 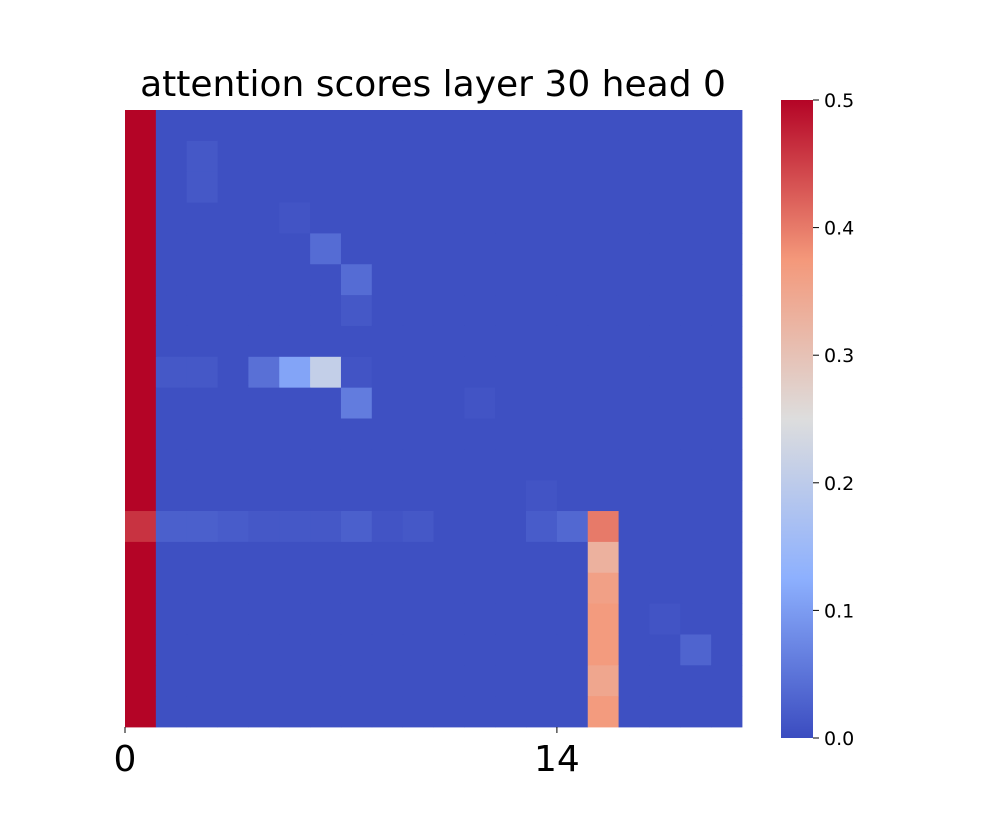 What do you see at coordinates (839, 484) in the screenshot?
I see `colorbar-tick-label: 0.2` at bounding box center [839, 484].